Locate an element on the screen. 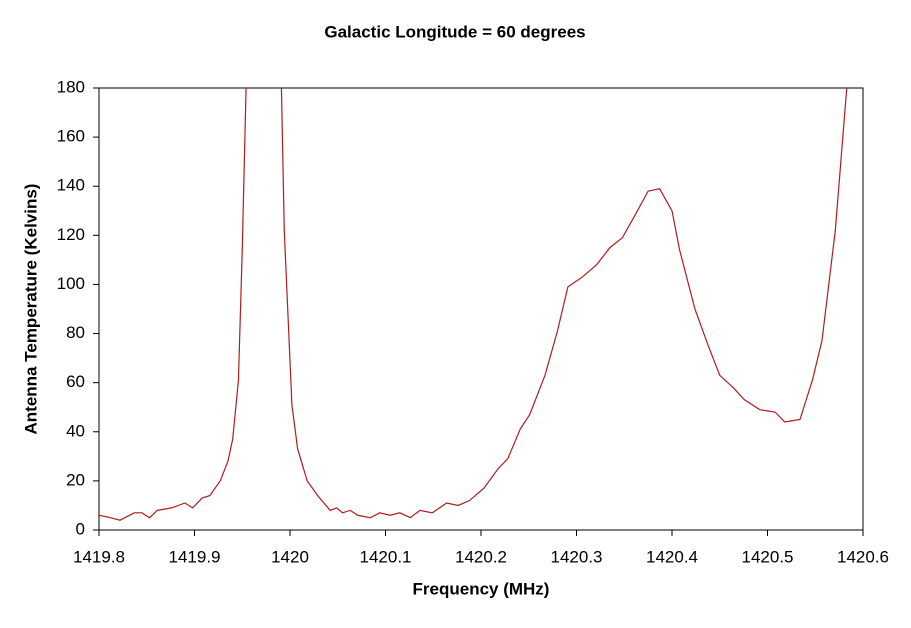 The image size is (911, 628). y-tick-label: 40 is located at coordinates (75, 430).